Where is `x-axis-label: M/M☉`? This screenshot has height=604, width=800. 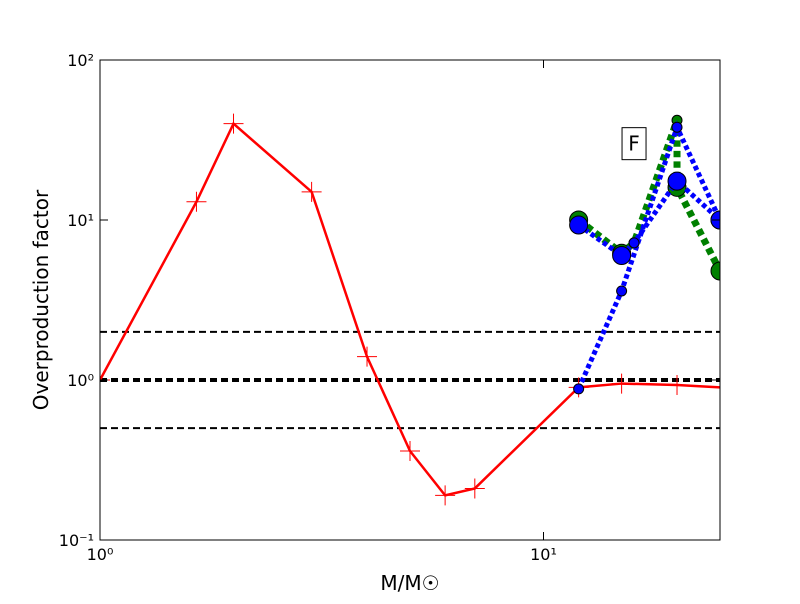
x-axis-label: M/M☉ is located at coordinates (409, 583).